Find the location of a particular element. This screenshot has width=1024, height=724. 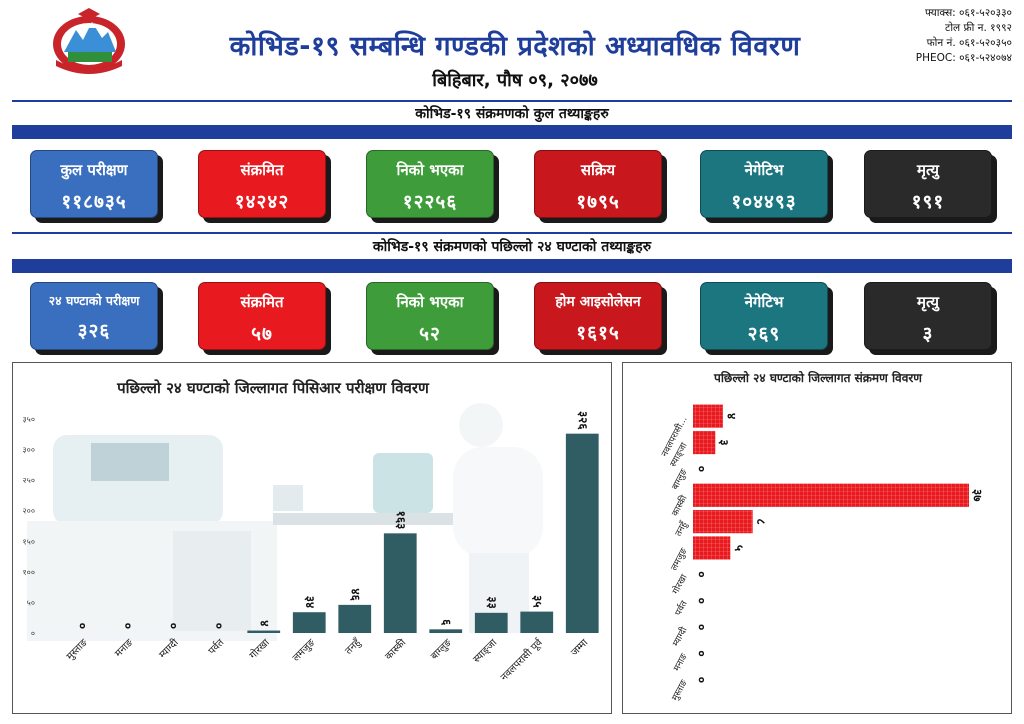

contact-phone: फोन नं. ०६१-५२०३५० is located at coordinates (969, 43).